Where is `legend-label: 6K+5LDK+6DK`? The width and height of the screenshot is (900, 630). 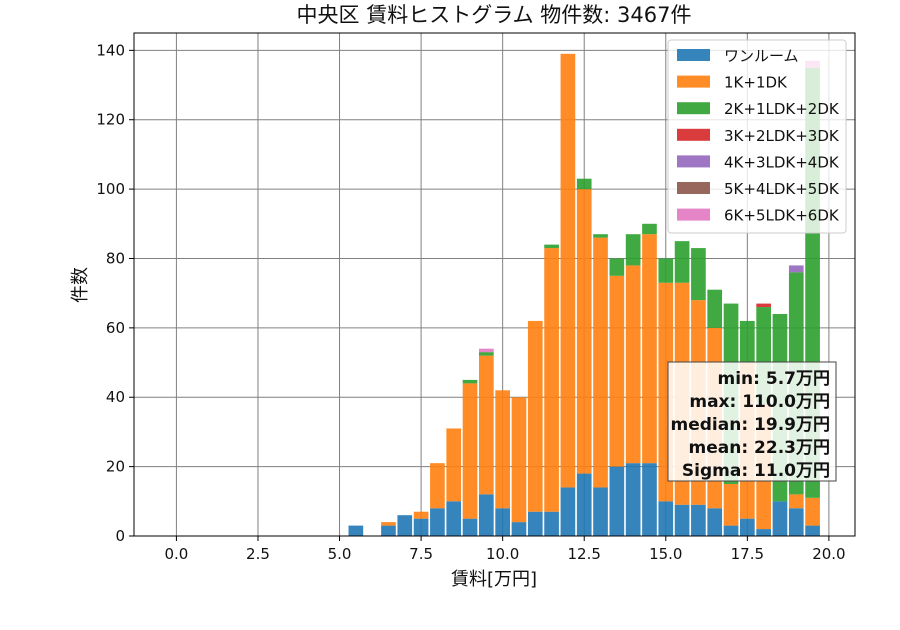 legend-label: 6K+5LDK+6DK is located at coordinates (782, 216).